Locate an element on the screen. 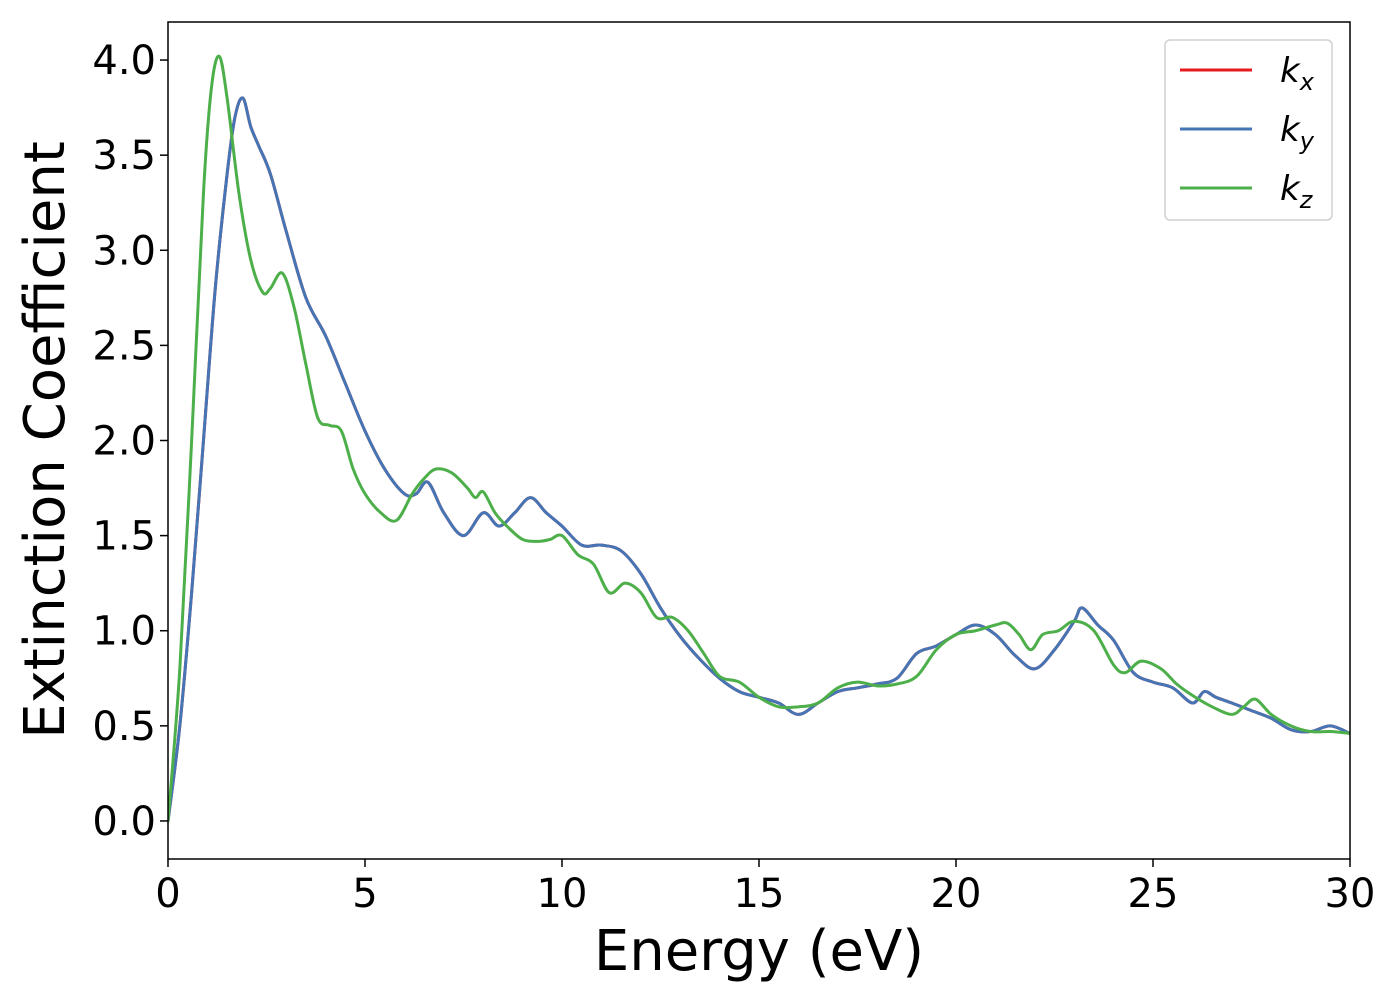  x-axis-title: Energy (eV) is located at coordinates (759, 951).